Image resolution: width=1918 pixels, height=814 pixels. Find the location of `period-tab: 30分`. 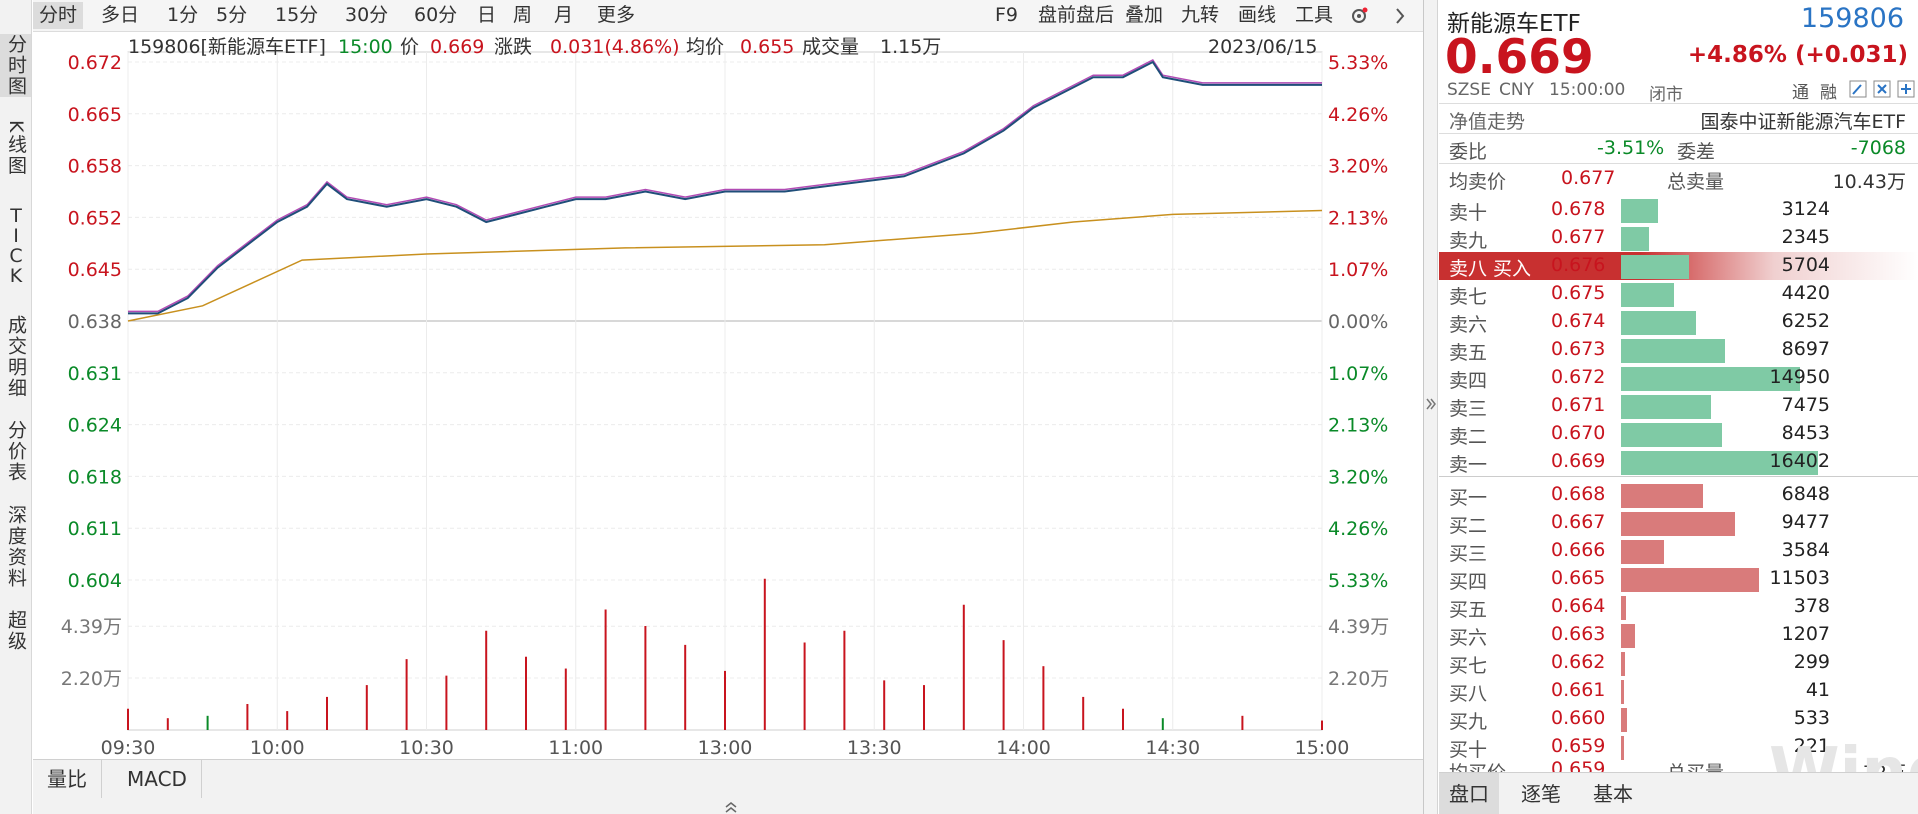

period-tab: 30分 is located at coordinates (367, 15).